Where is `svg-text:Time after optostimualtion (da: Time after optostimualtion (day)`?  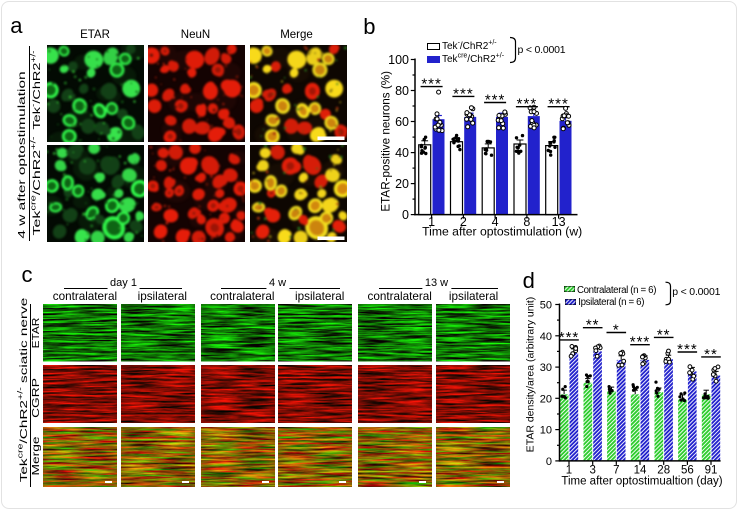
svg-text:Time after optostimualtion (da: Time after optostimualtion (day) is located at coordinates (641, 481).